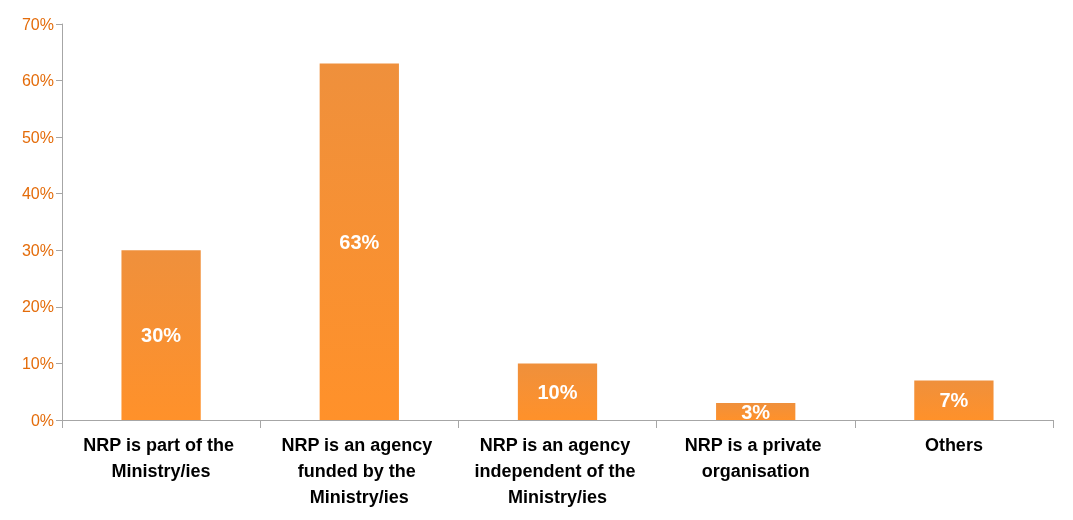 The width and height of the screenshot is (1073, 520). I want to click on y-tick-label: 20%, so click(37, 307).